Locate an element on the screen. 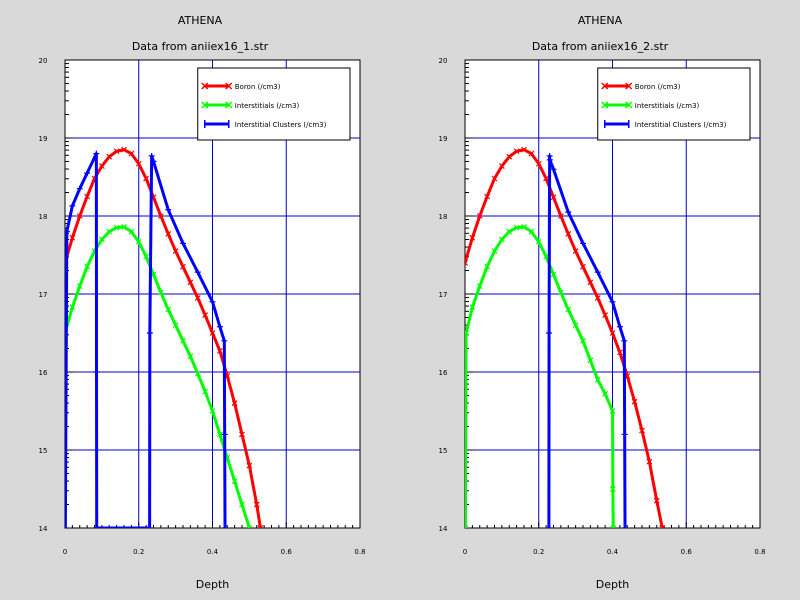  x-tick-label: 0.4 is located at coordinates (613, 552).